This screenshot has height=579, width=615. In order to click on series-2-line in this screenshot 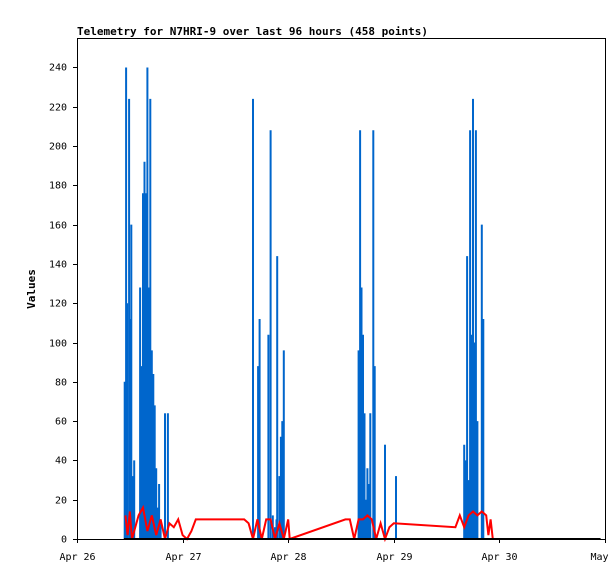, I will do `click(309, 523)`.